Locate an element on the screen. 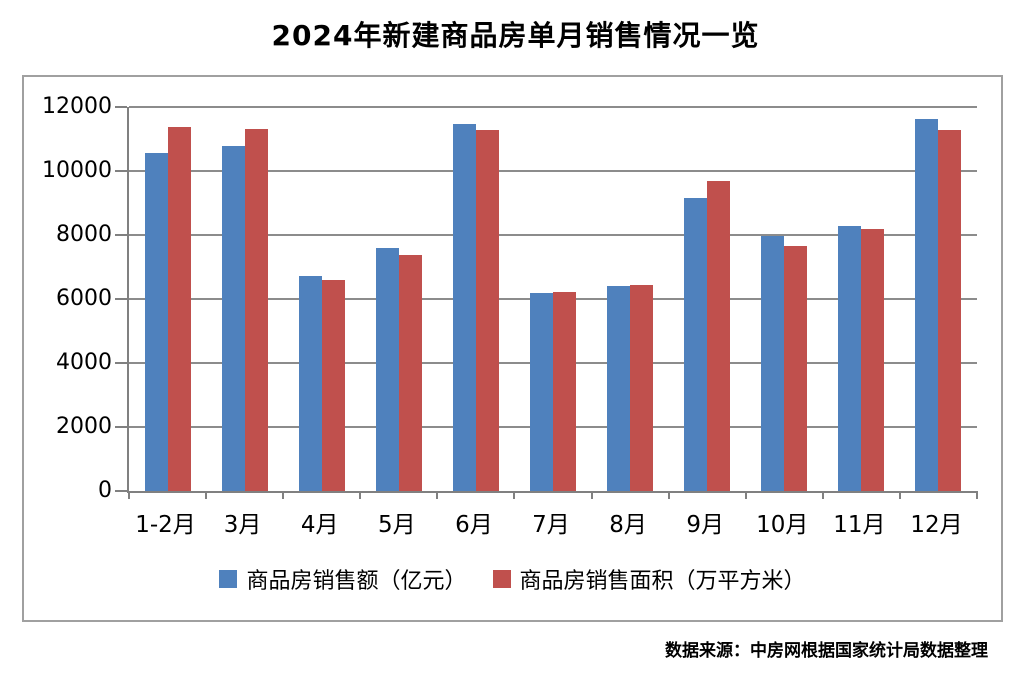 This screenshot has width=1031, height=679. source-note: 数据来源：中房网根据国家统计局数据整理 is located at coordinates (826, 651).